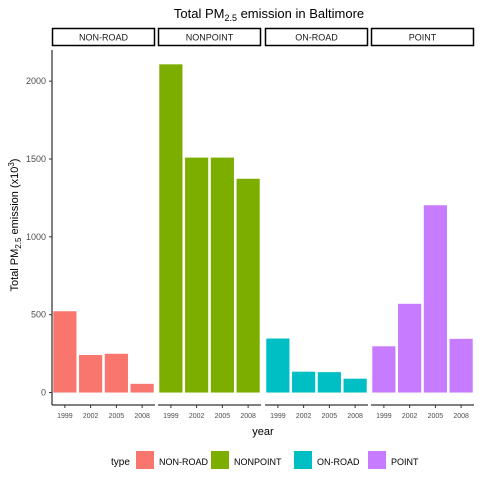 The height and width of the screenshot is (480, 480). I want to click on y-tick-label: 0, so click(43, 393).